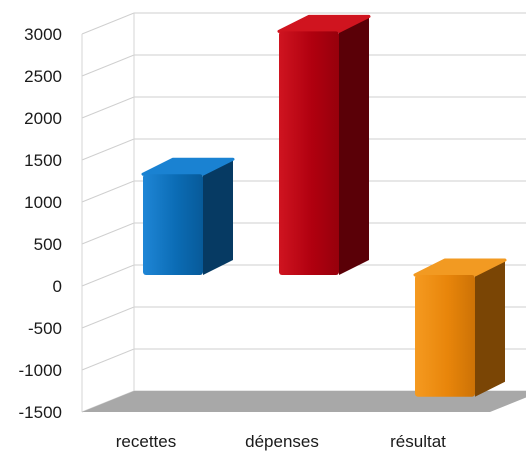  Describe the element at coordinates (43, 160) in the screenshot. I see `y-tick-label: 1500` at that location.